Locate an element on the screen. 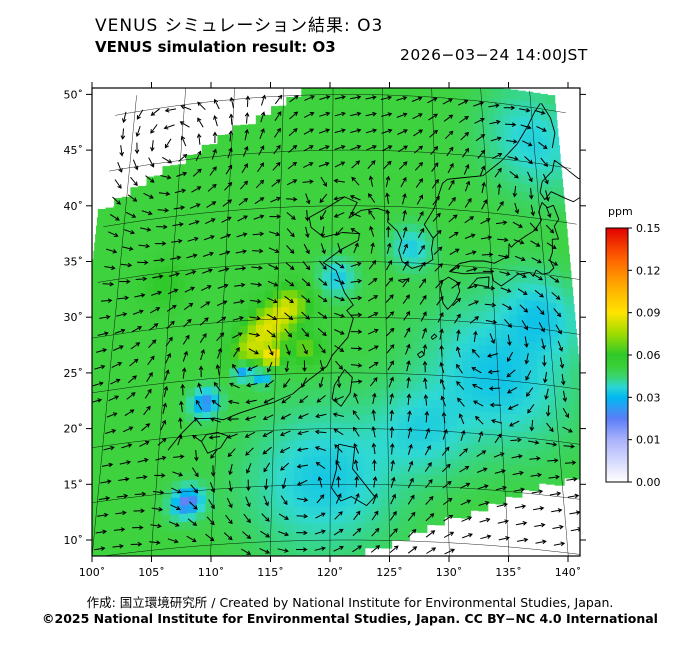 The image size is (700, 649). lon-tick-label: 130˚ is located at coordinates (449, 572).